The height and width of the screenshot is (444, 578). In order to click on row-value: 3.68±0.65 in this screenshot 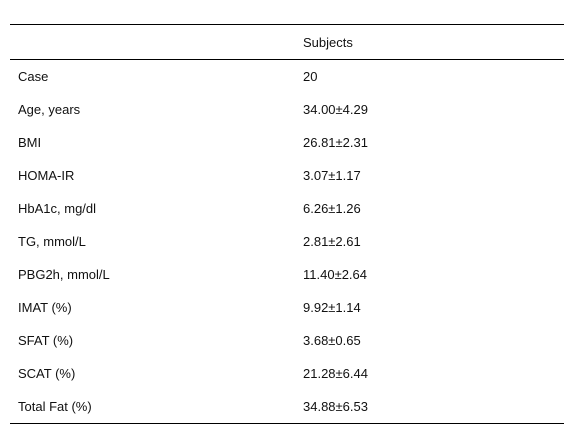, I will do `click(332, 340)`.